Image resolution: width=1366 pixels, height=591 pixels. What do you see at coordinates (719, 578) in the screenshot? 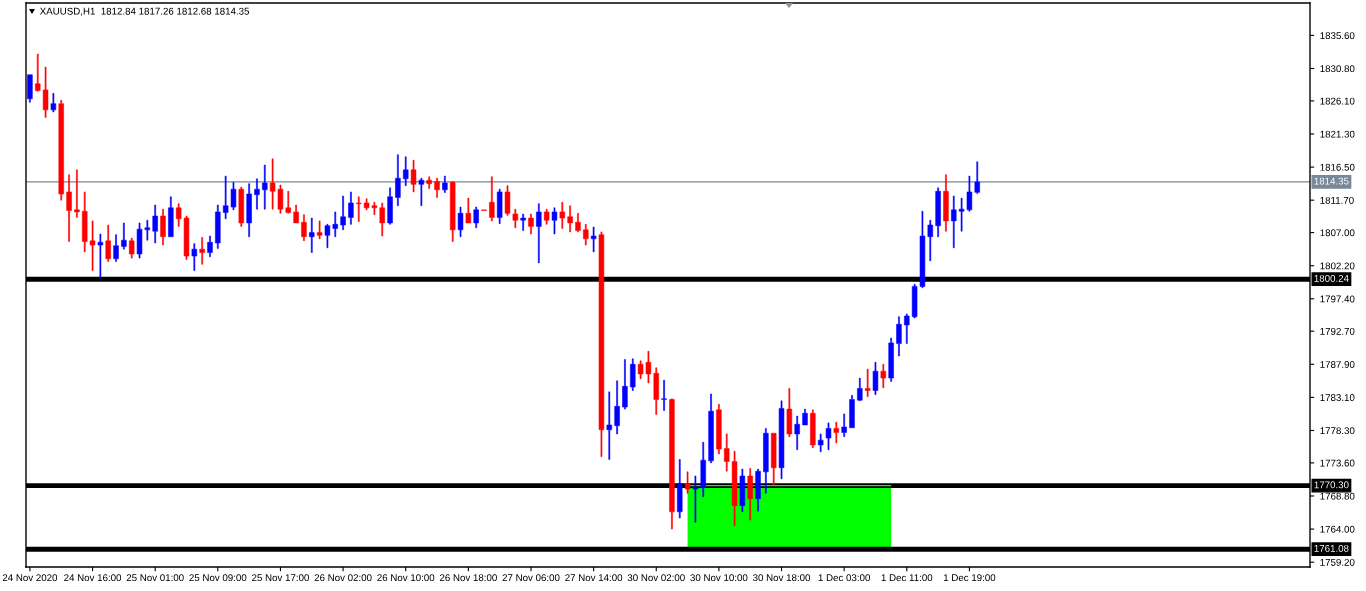
I see `x-tick-label: 30 Nov 10:00` at bounding box center [719, 578].